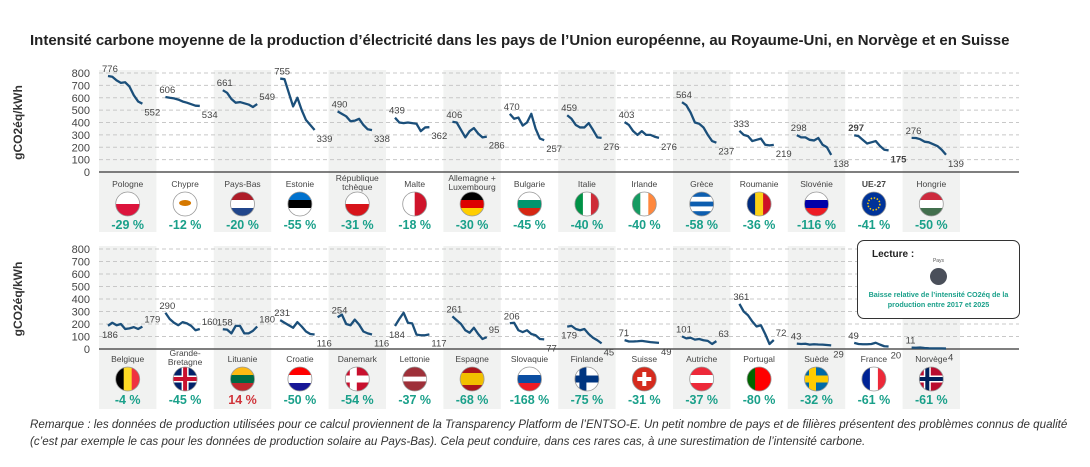 This screenshot has width=1090, height=467. What do you see at coordinates (300, 359) in the screenshot?
I see `country-name: Croatie` at bounding box center [300, 359].